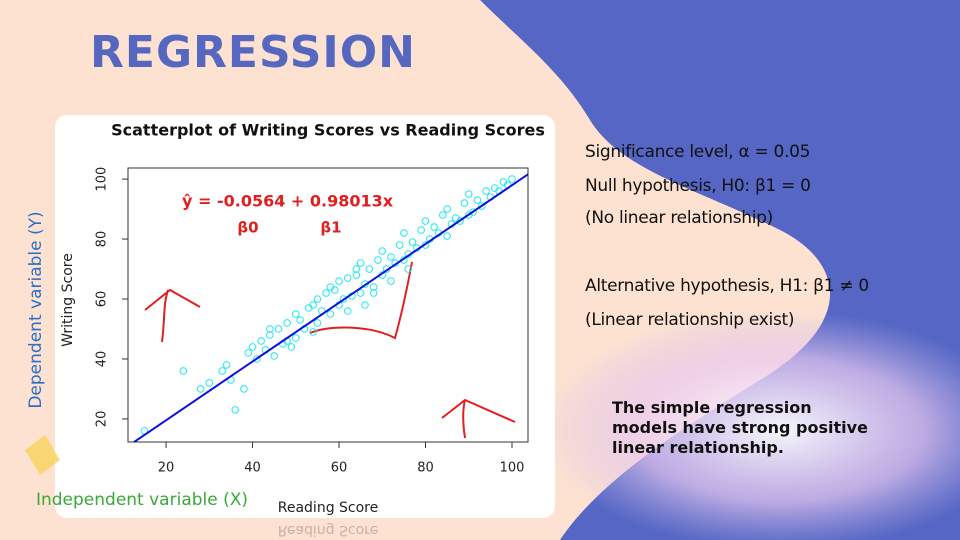  What do you see at coordinates (328, 530) in the screenshot?
I see `x-axis-label-reflection: Reading Score` at bounding box center [328, 530].